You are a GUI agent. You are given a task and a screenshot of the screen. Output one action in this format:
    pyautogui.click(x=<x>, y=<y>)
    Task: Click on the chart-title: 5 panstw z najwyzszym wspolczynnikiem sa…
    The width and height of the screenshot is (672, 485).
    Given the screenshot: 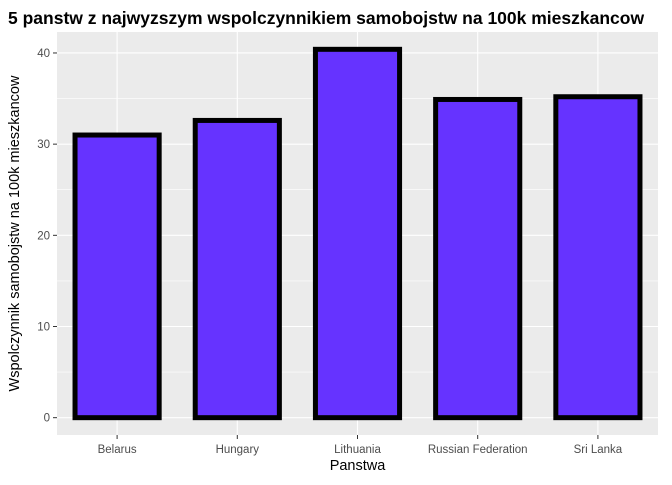 What is the action you would take?
    pyautogui.click(x=326, y=18)
    